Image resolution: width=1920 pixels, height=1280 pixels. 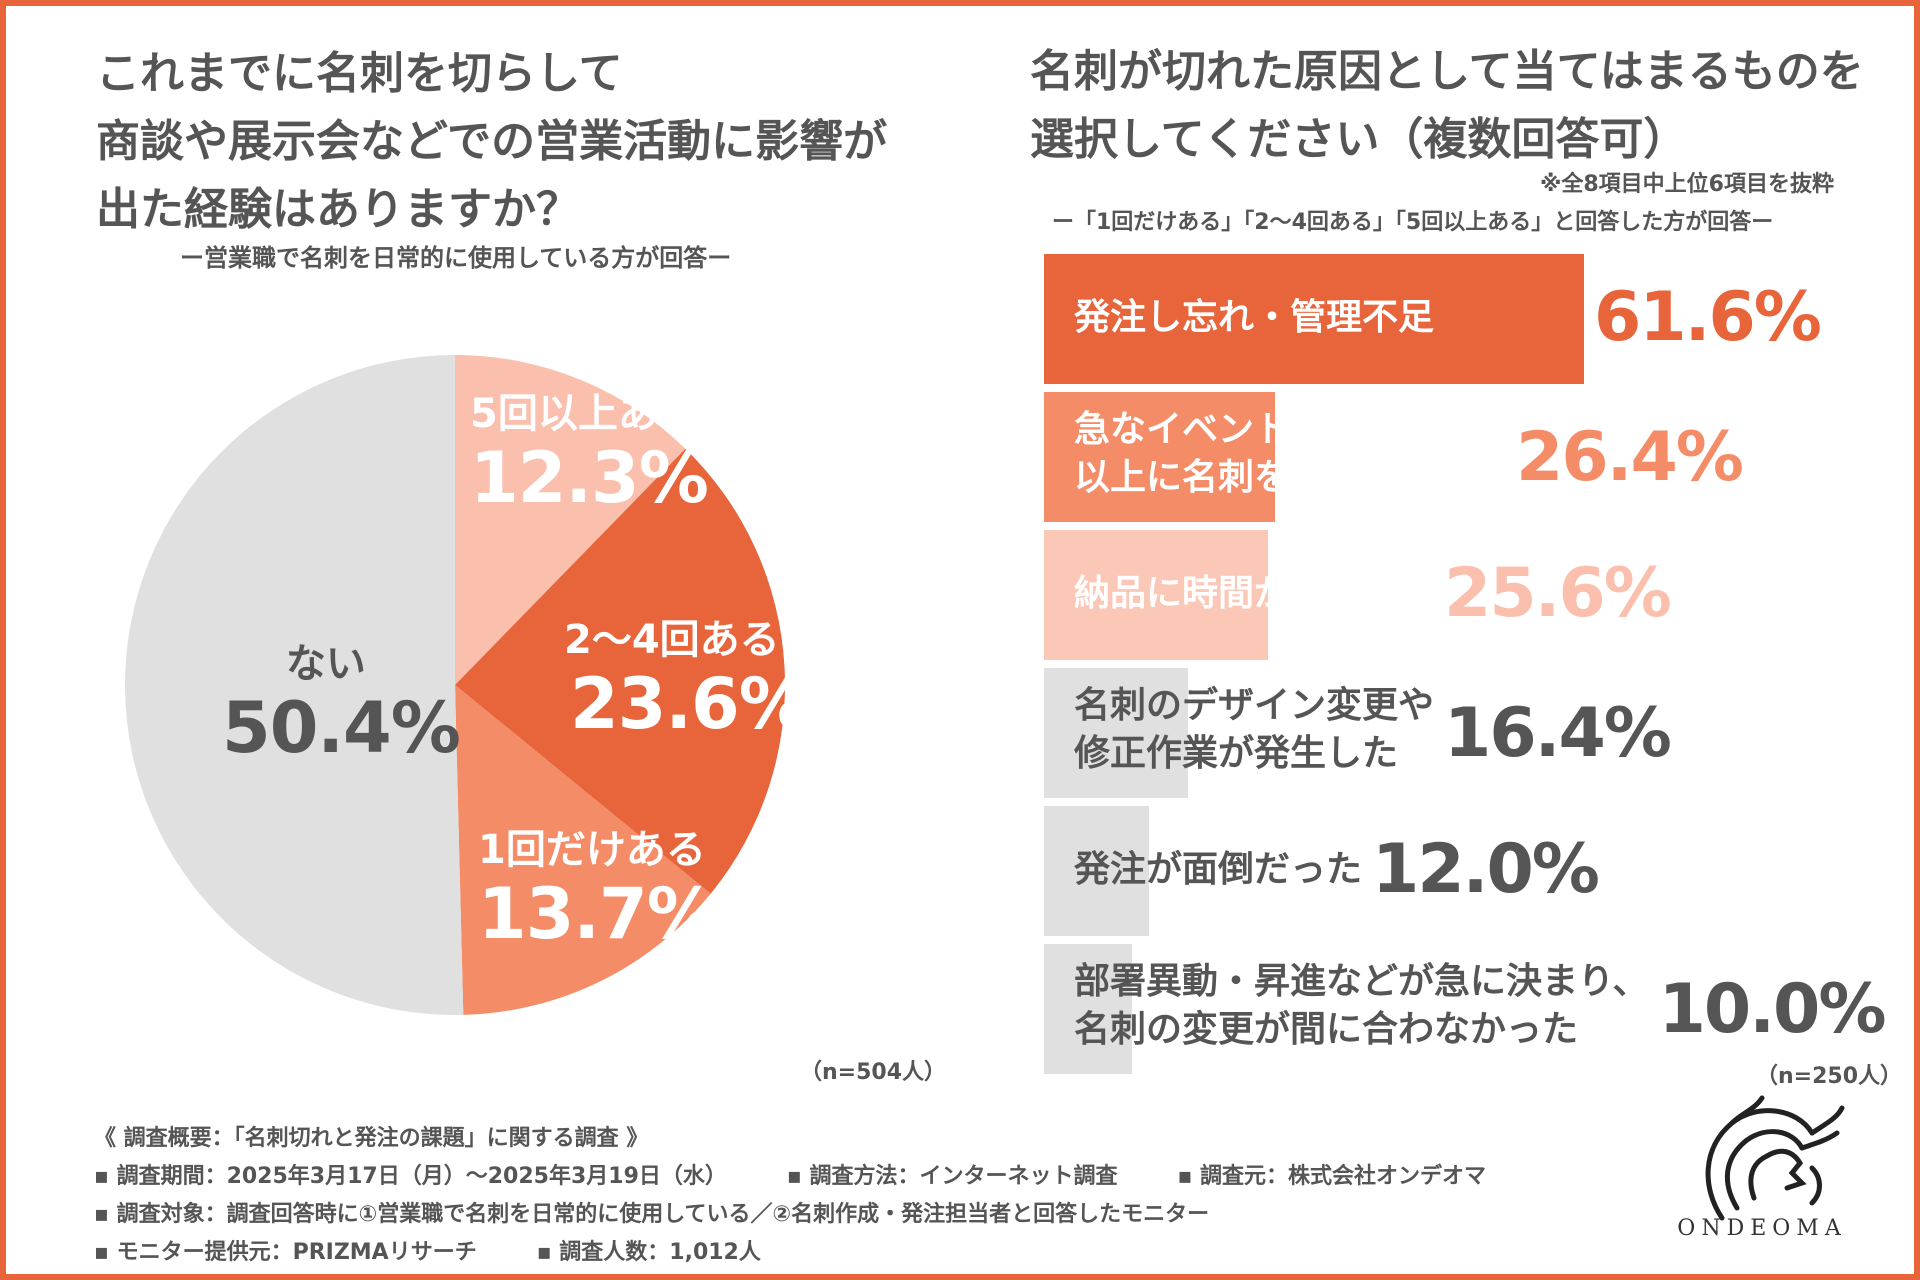 What do you see at coordinates (672, 640) in the screenshot?
I see `pie-label-name: 2〜4回ある` at bounding box center [672, 640].